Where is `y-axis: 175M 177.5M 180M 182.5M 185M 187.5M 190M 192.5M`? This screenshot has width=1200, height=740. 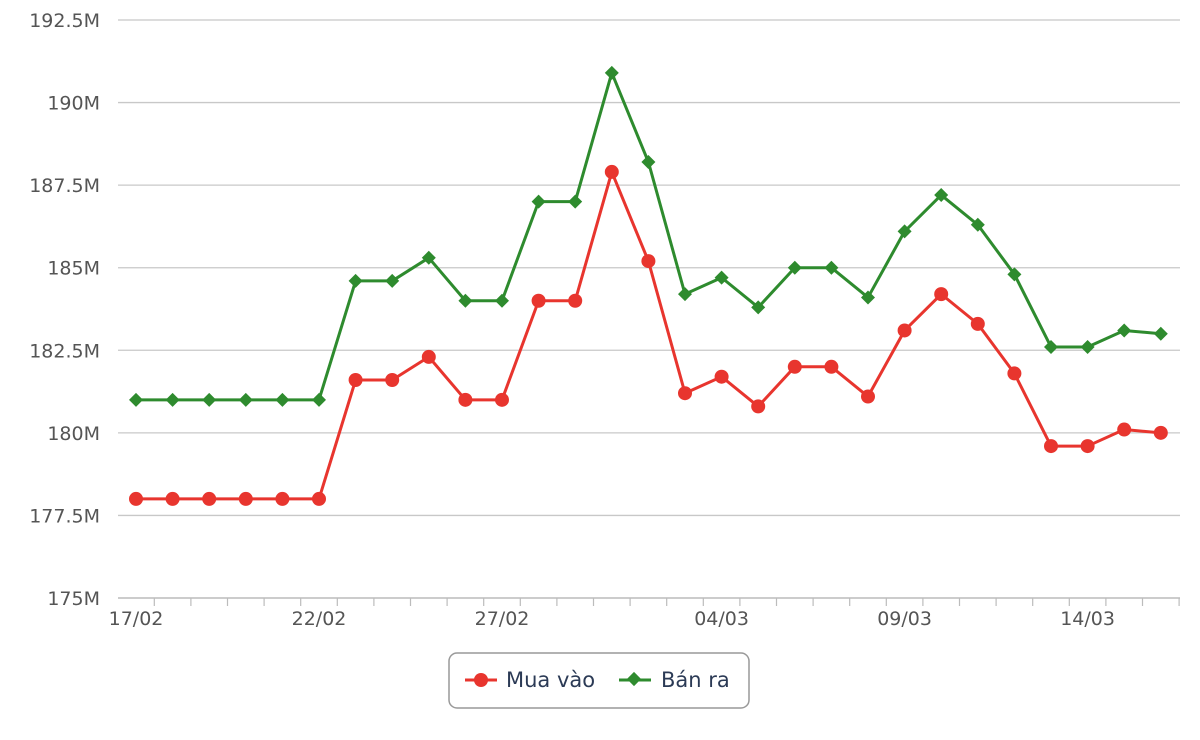 y-axis: 175M 177.5M 180M 182.5M 185M 187.5M 190M 192.5M is located at coordinates (64, 310).